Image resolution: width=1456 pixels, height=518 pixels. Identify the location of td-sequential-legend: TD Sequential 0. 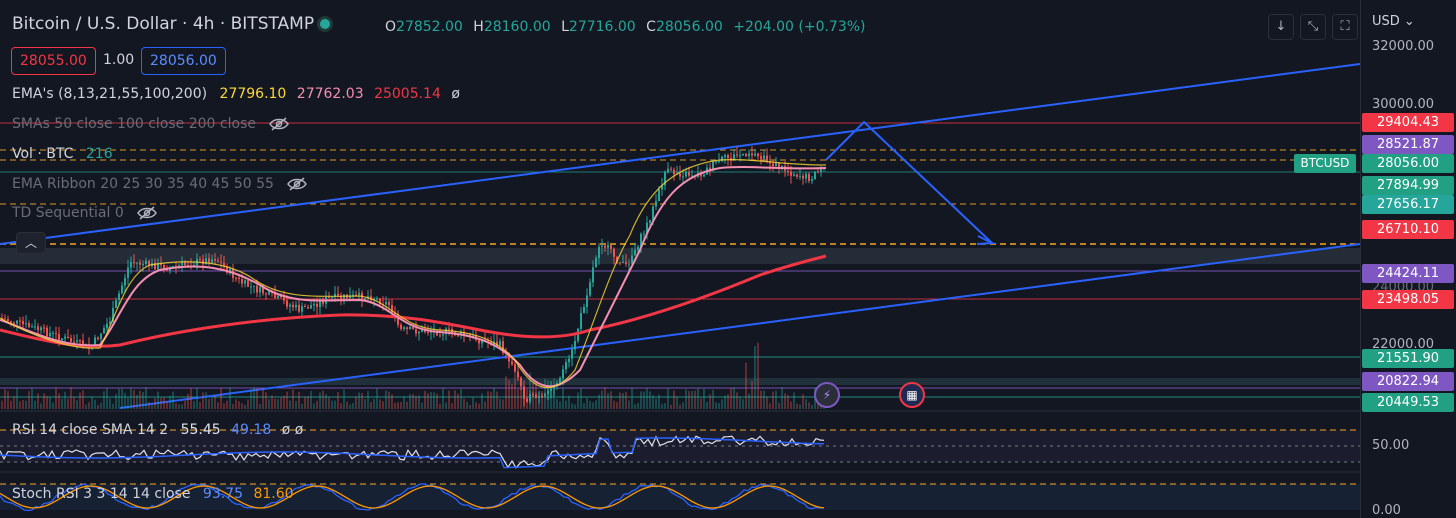
(85, 213).